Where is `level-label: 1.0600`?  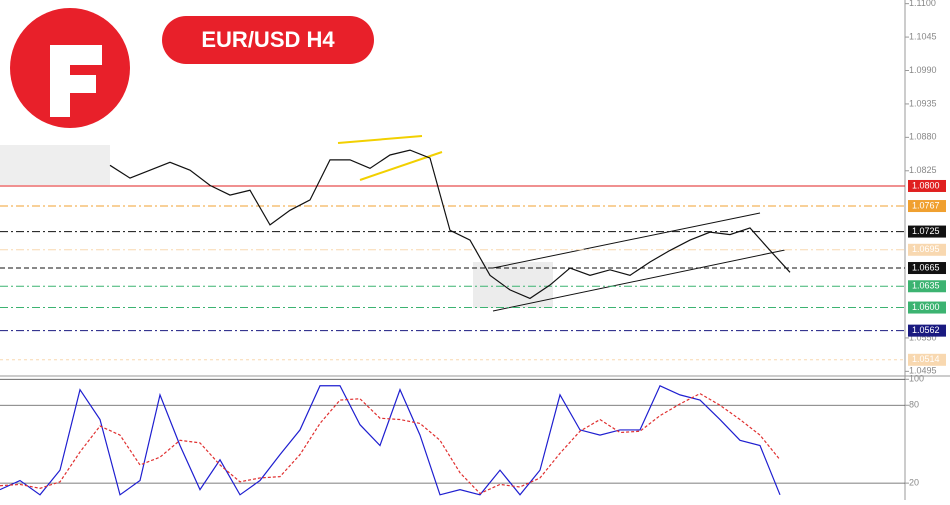
level-label: 1.0600 is located at coordinates (926, 307).